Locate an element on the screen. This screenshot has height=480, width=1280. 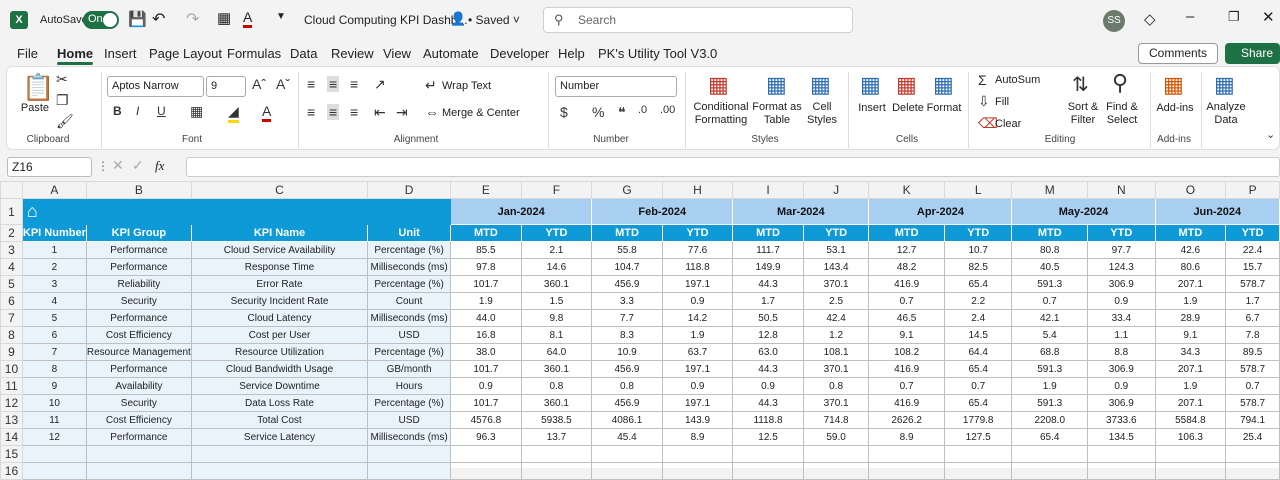
column-header-B: B is located at coordinates (138, 190).